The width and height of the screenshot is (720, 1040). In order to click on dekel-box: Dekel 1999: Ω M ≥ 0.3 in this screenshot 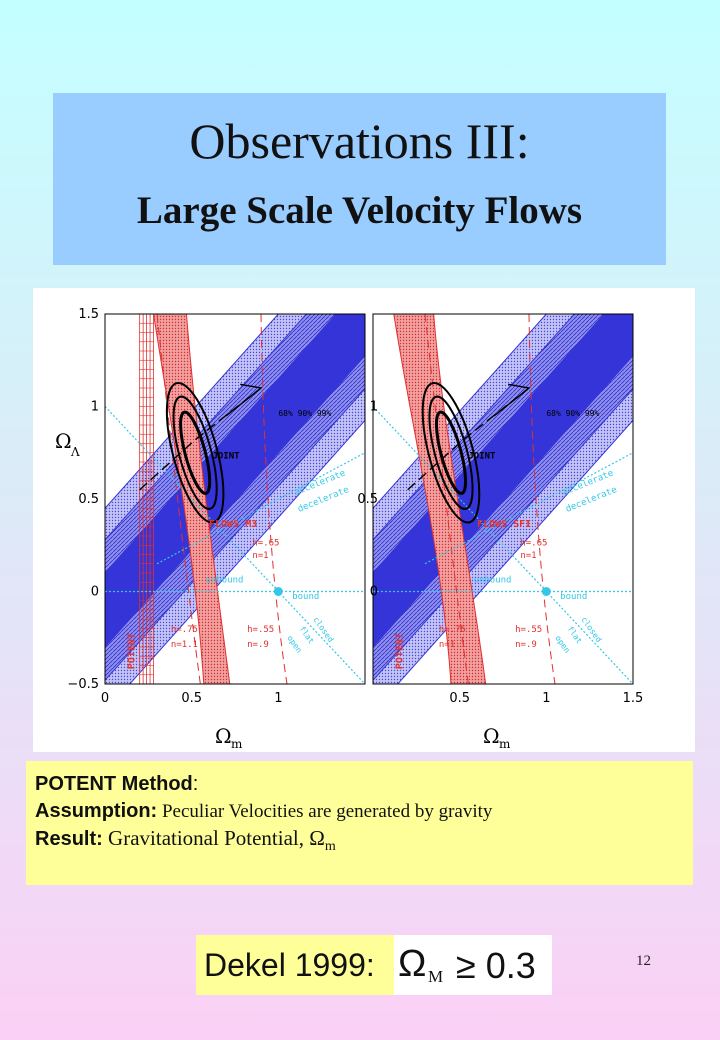, I will do `click(374, 965)`.